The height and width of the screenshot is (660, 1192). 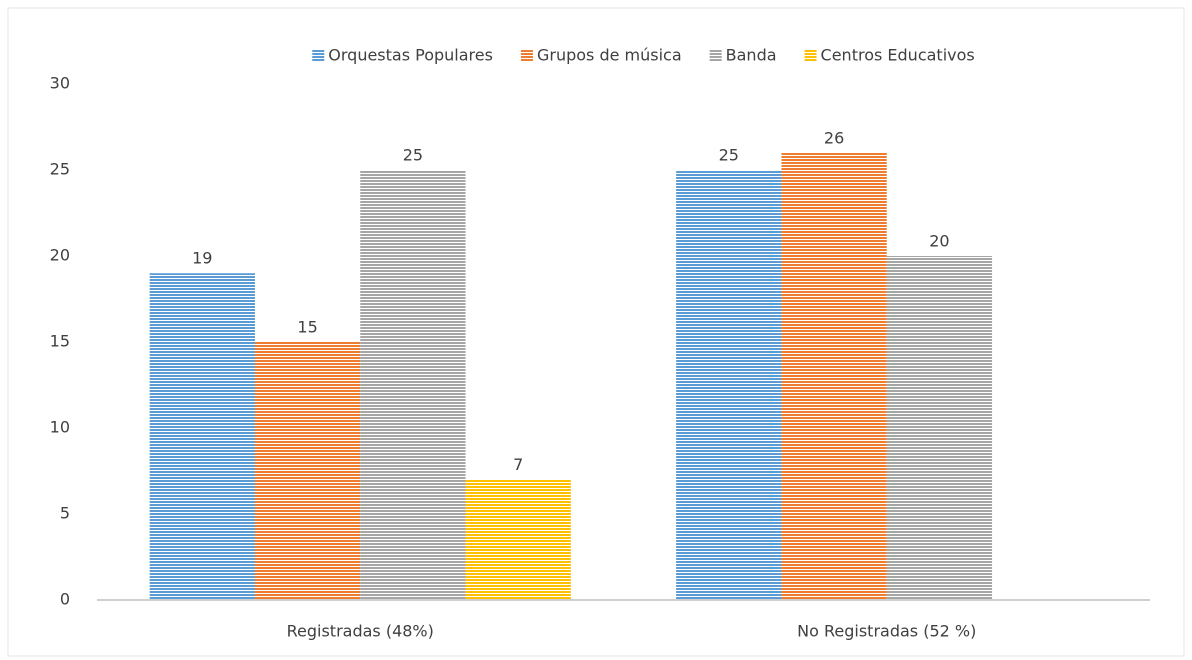 What do you see at coordinates (307, 327) in the screenshot?
I see `data-label: 15` at bounding box center [307, 327].